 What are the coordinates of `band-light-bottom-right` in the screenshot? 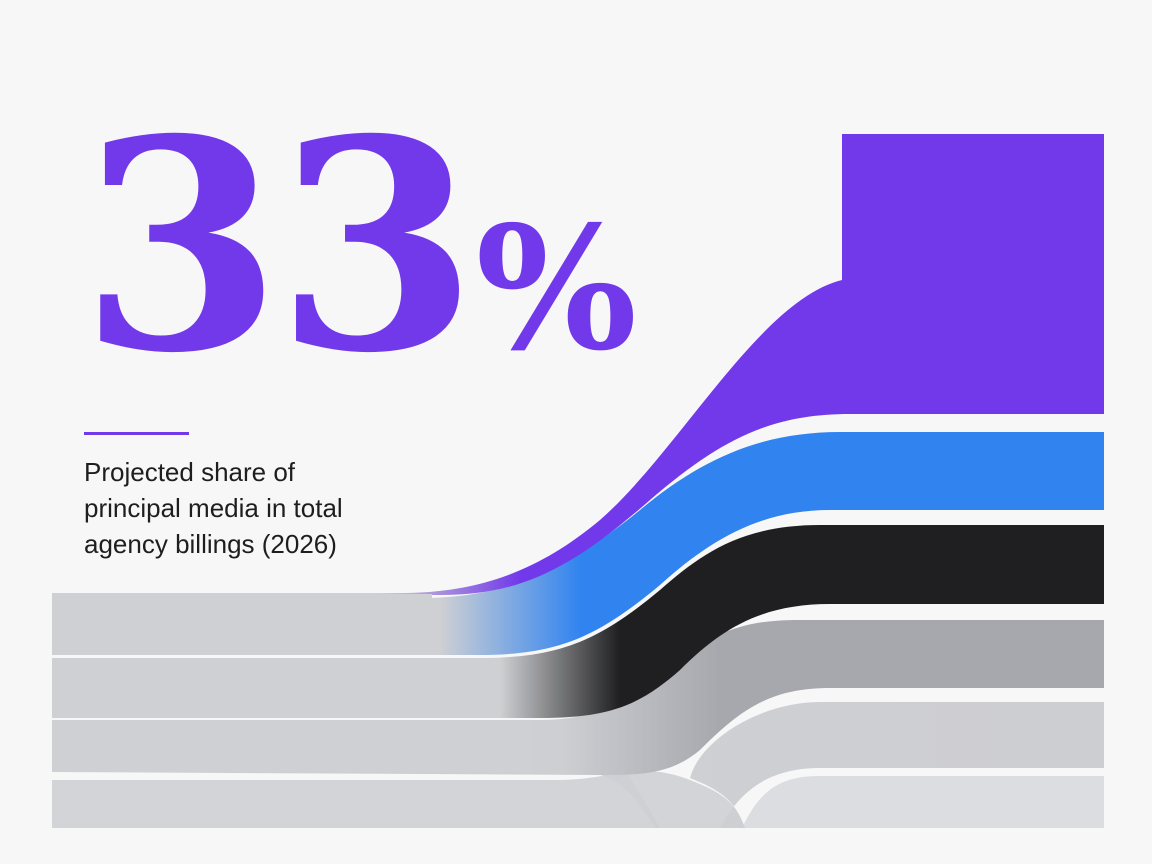 It's located at (923, 802).